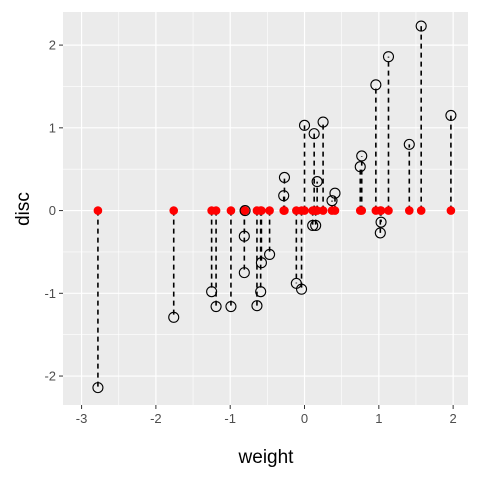 This screenshot has width=480, height=480. I want to click on y-tick-label: -2, so click(50, 376).